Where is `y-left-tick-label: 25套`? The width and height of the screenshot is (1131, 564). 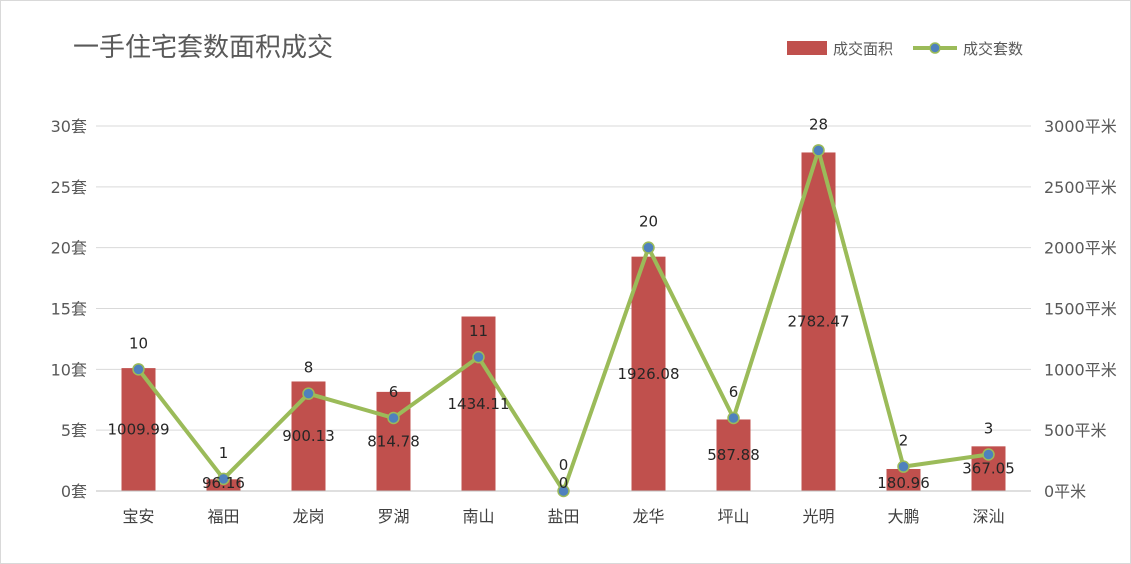
y-left-tick-label: 25套 is located at coordinates (69, 187).